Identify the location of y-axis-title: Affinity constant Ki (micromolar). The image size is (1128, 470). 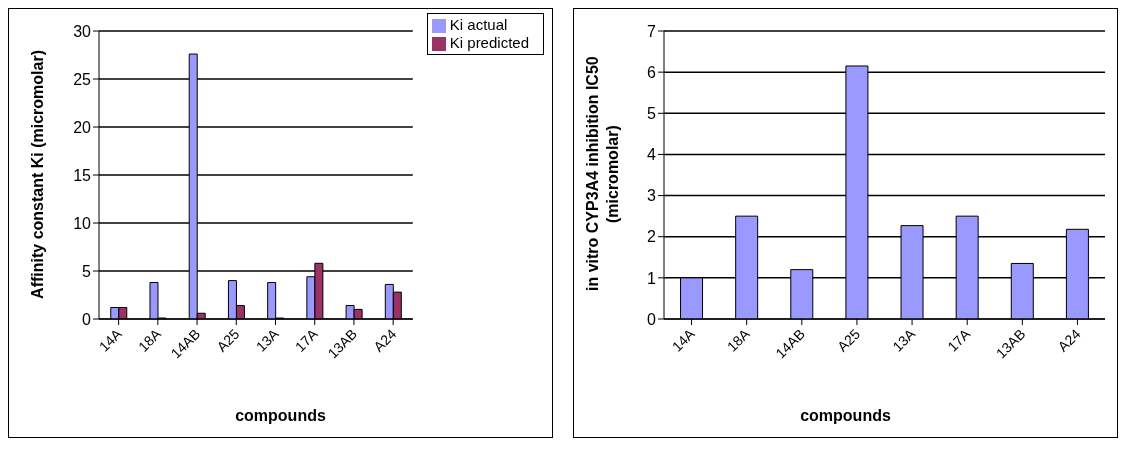
(37, 174).